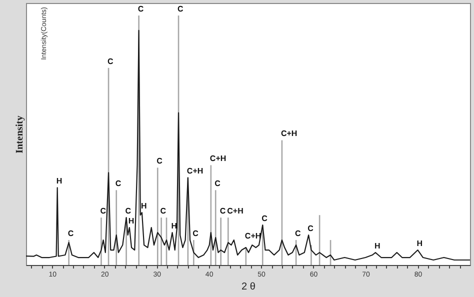 The width and height of the screenshot is (474, 297). What do you see at coordinates (20, 135) in the screenshot?
I see `y-axis-title: Intensity` at bounding box center [20, 135].